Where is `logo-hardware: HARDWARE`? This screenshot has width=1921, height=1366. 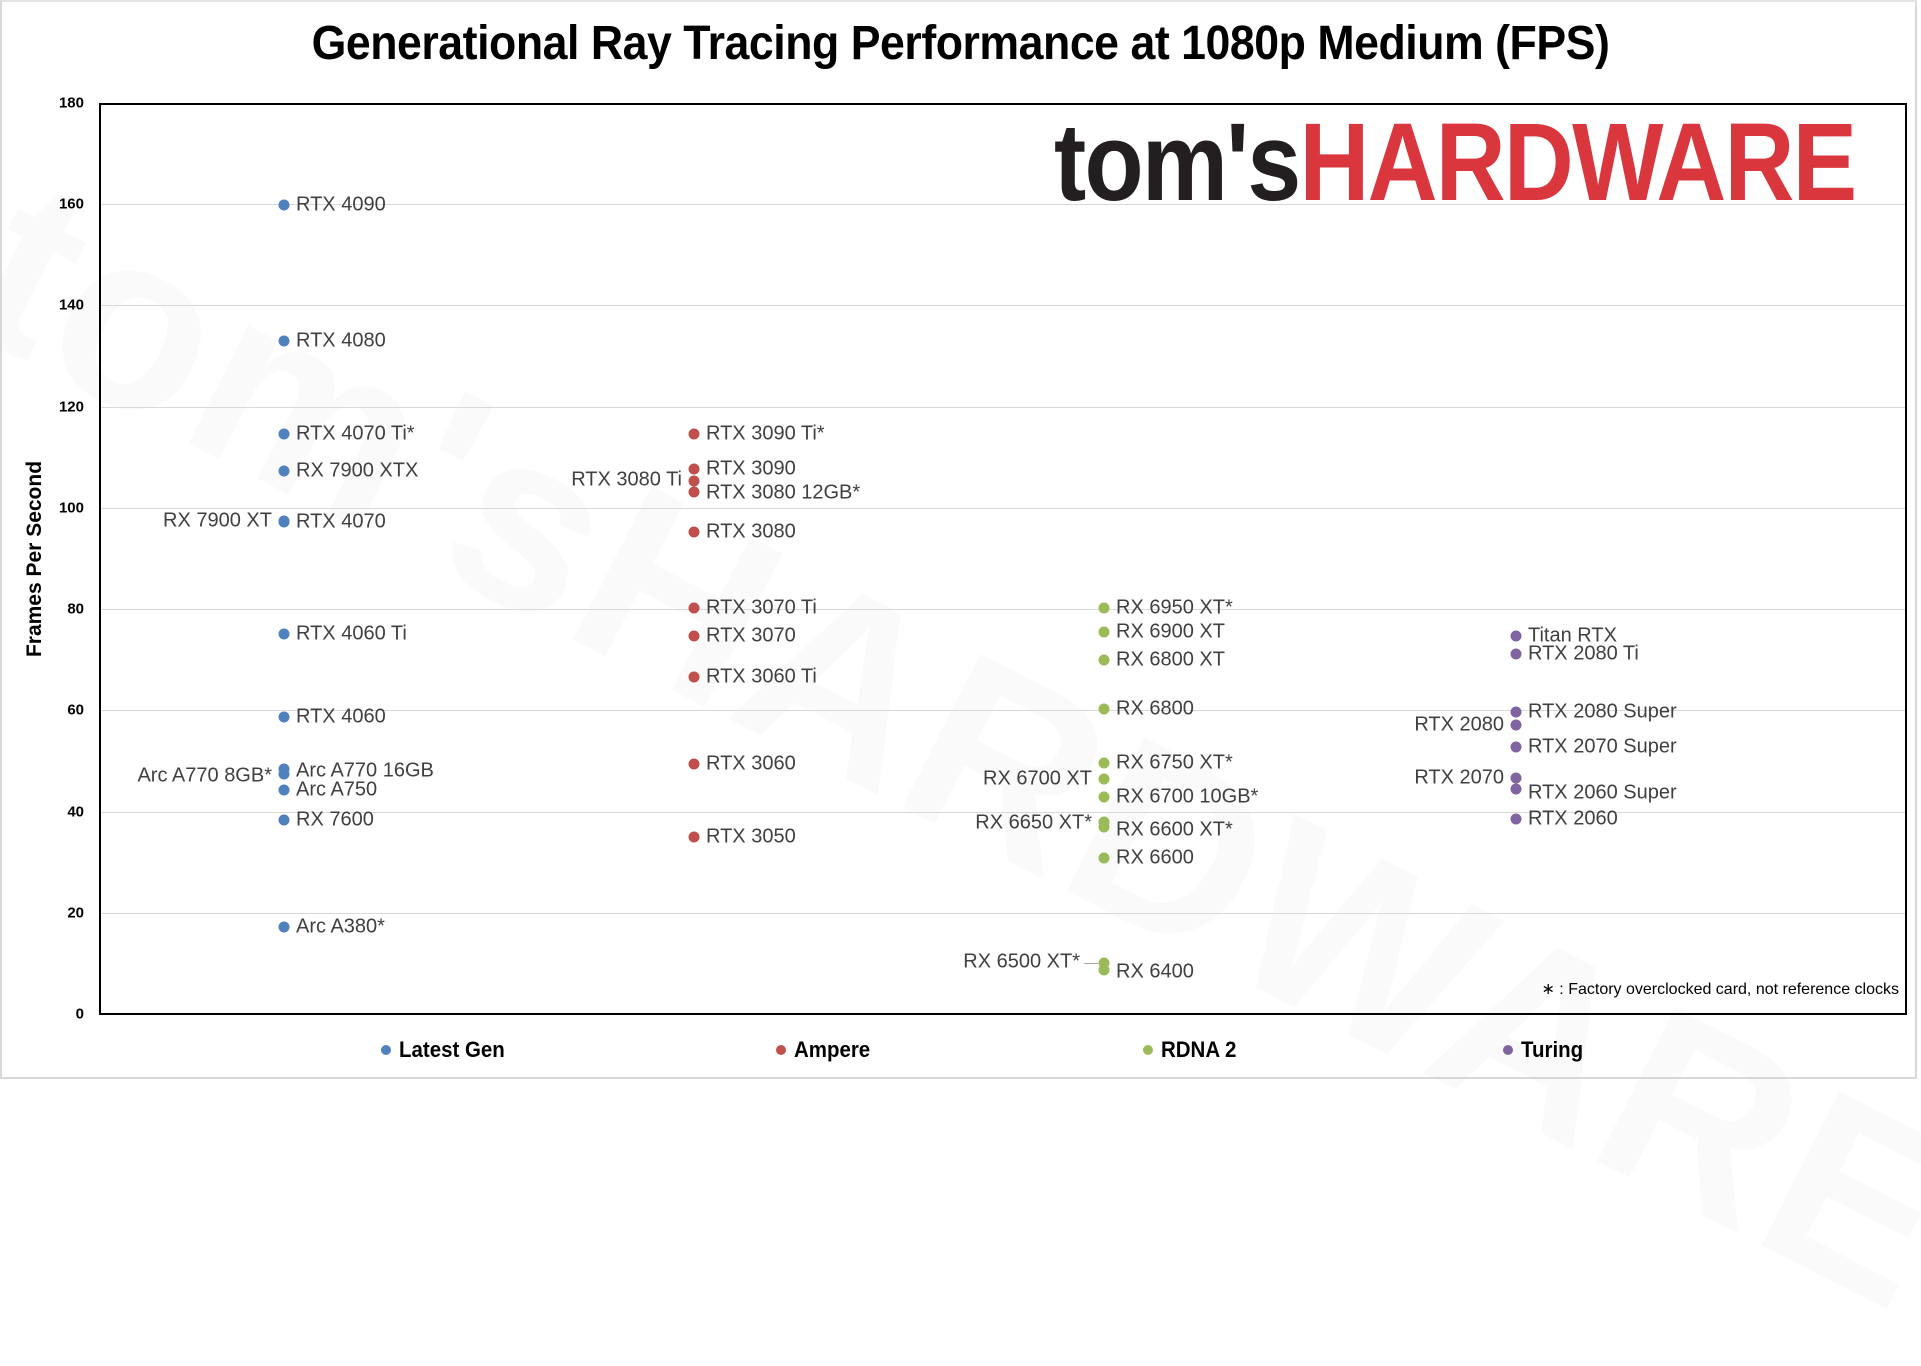
logo-hardware: HARDWARE is located at coordinates (1578, 162).